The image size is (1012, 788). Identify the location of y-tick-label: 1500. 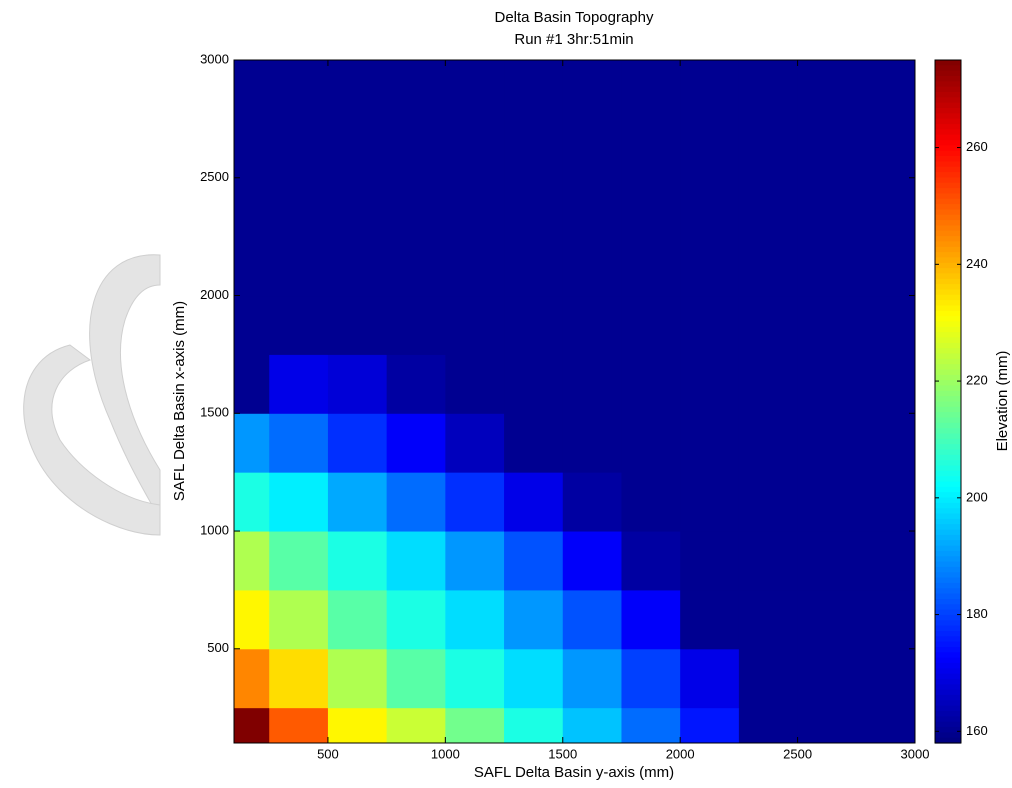
(214, 412).